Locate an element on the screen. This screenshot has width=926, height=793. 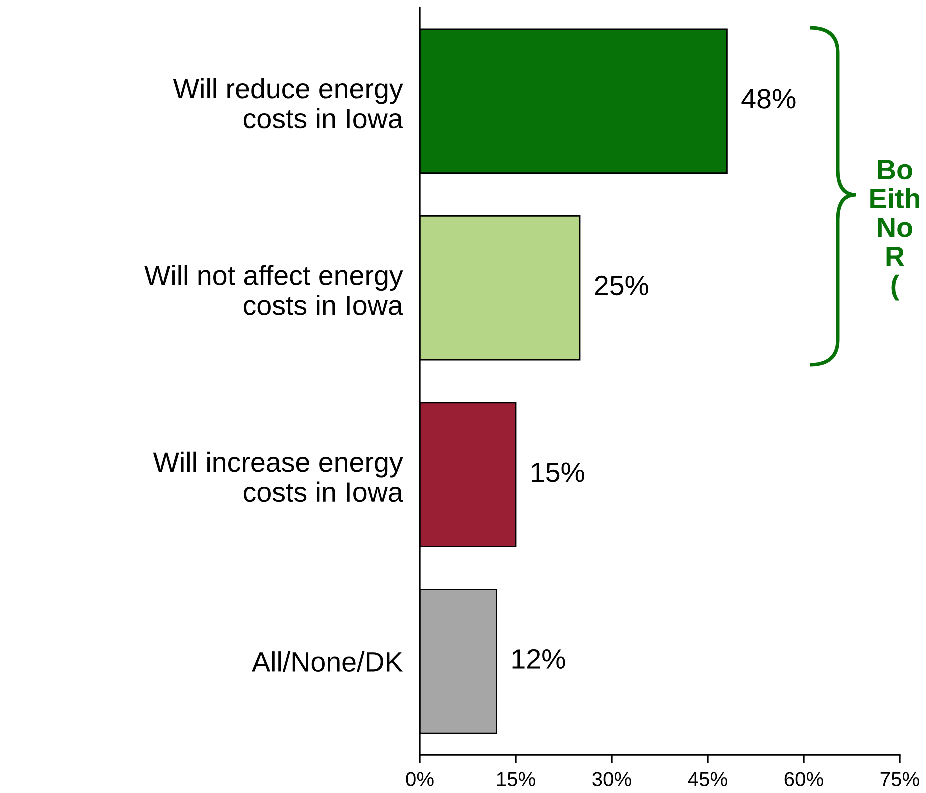
y-tick-label: All/None/DK is located at coordinates (328, 662).